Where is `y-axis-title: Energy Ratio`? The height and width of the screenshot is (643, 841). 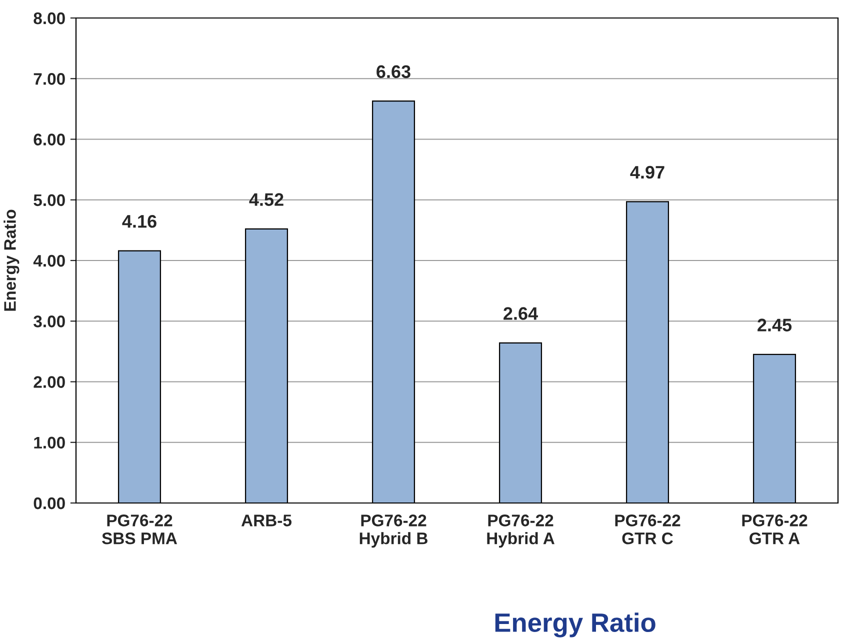 y-axis-title: Energy Ratio is located at coordinates (12, 260).